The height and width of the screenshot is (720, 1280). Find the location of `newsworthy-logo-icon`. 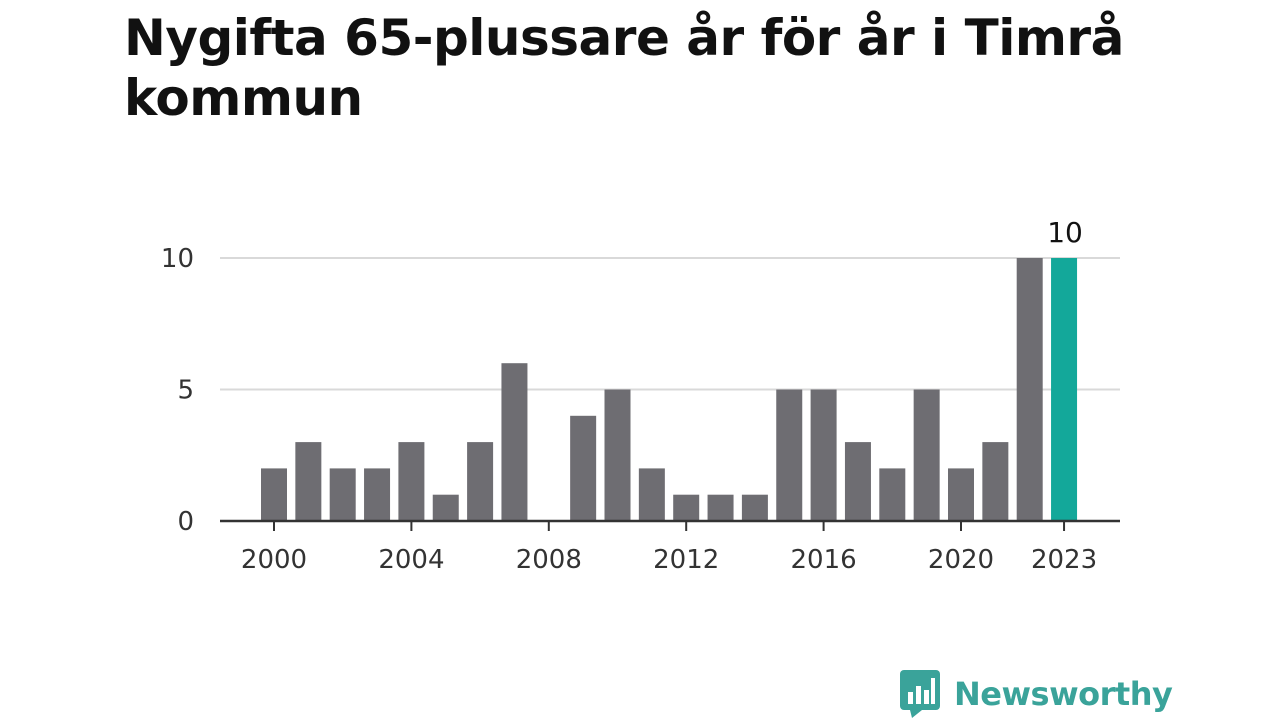

newsworthy-logo-icon is located at coordinates (920, 694).